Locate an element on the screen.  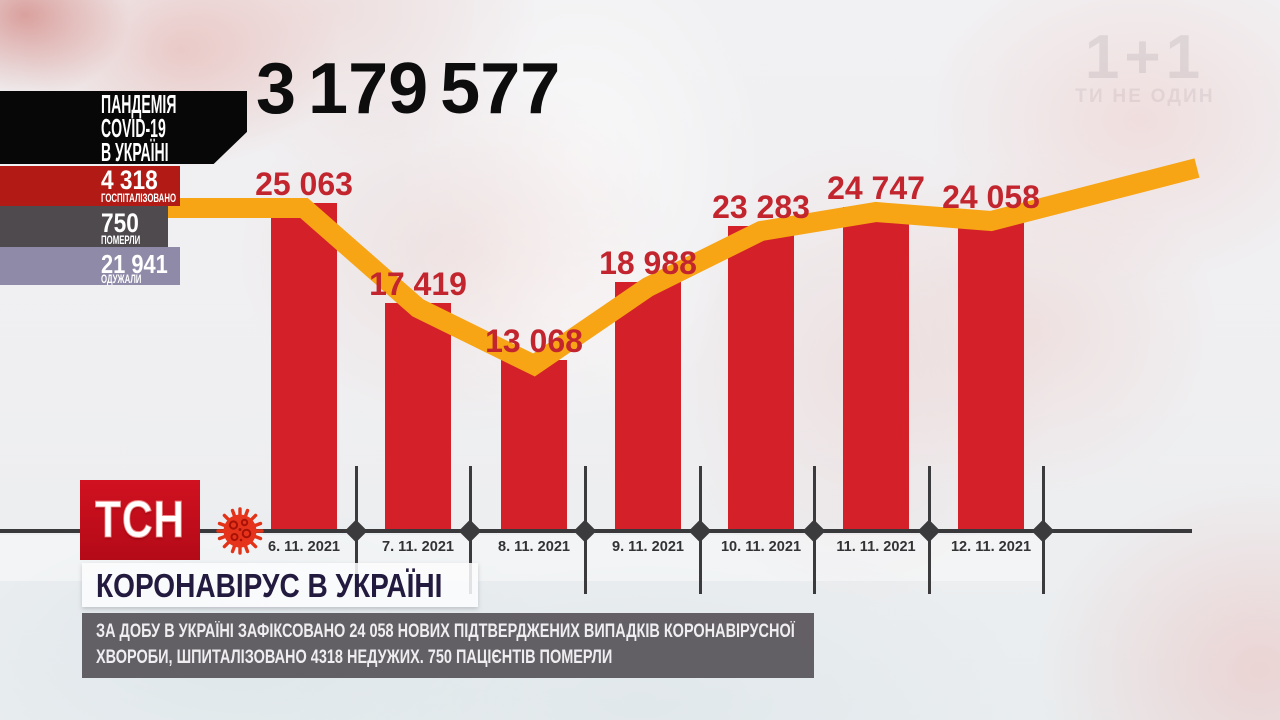
bar-value-label: 23 283 is located at coordinates (761, 207).